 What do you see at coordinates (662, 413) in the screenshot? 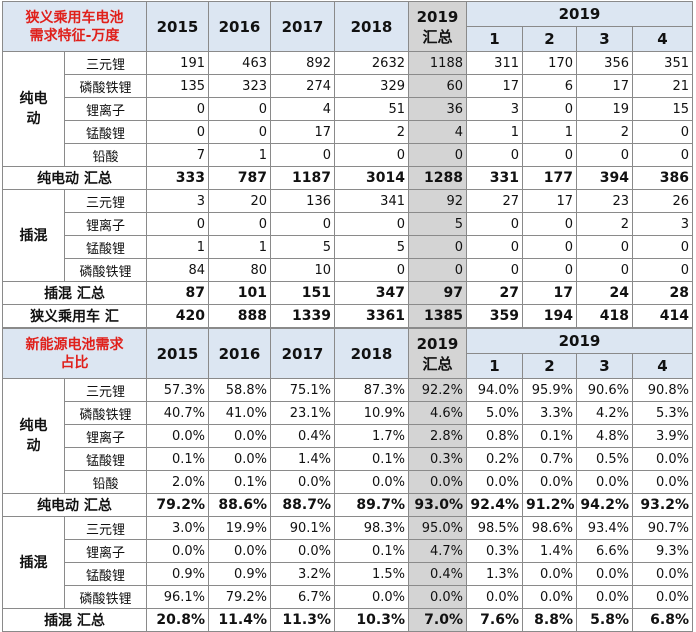
I see `cell-value: 5.3%` at bounding box center [662, 413].